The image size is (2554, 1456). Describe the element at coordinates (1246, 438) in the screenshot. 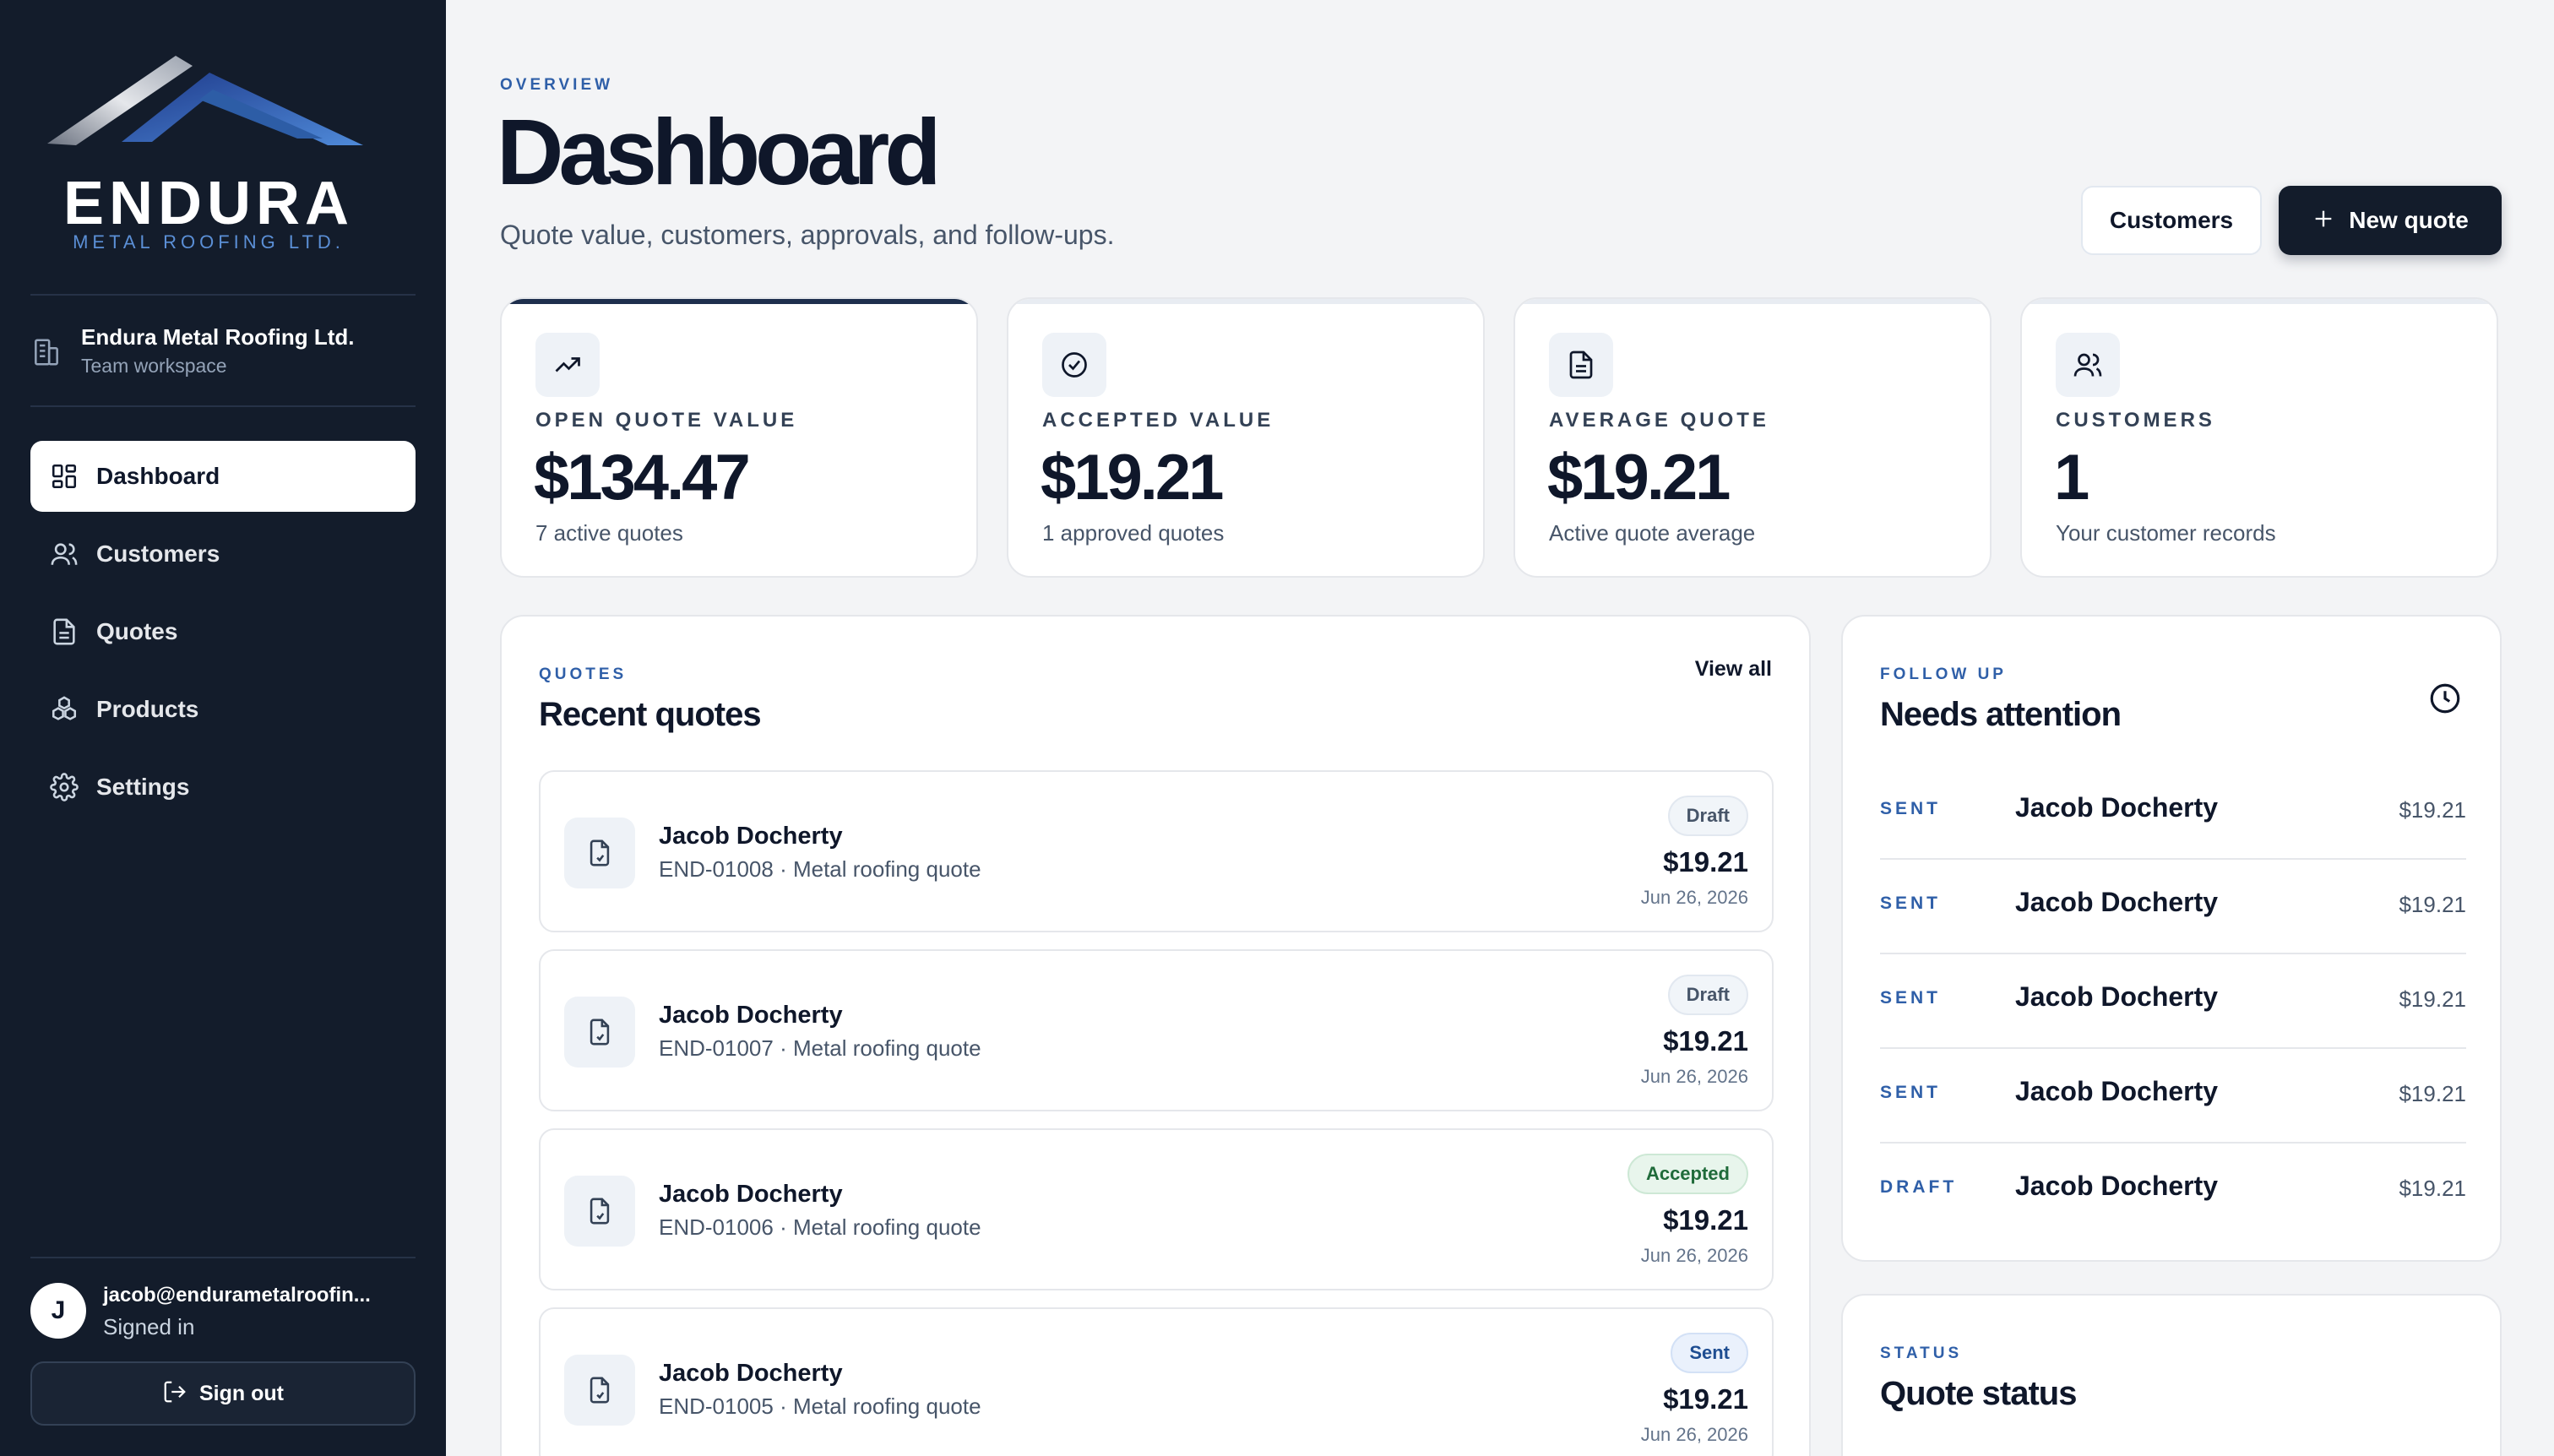

I see `stat-card-accepted-value: ACCEPTED VALUE $19.21 1 approved quotes` at that location.